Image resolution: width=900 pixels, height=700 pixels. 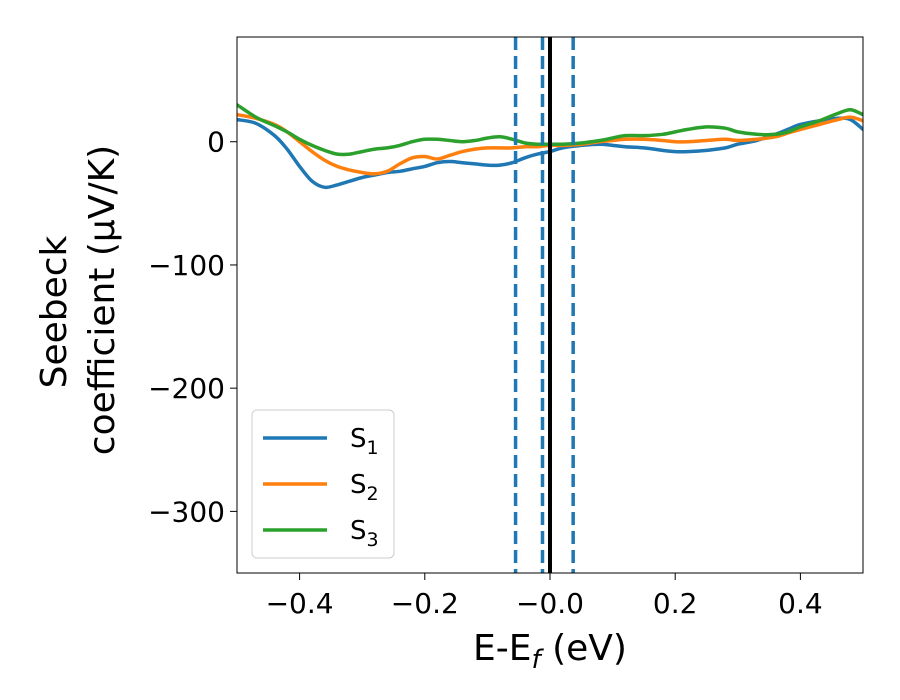 I want to click on y-axis-title: Seebeck coefficient (μV/K), so click(x=78, y=300).